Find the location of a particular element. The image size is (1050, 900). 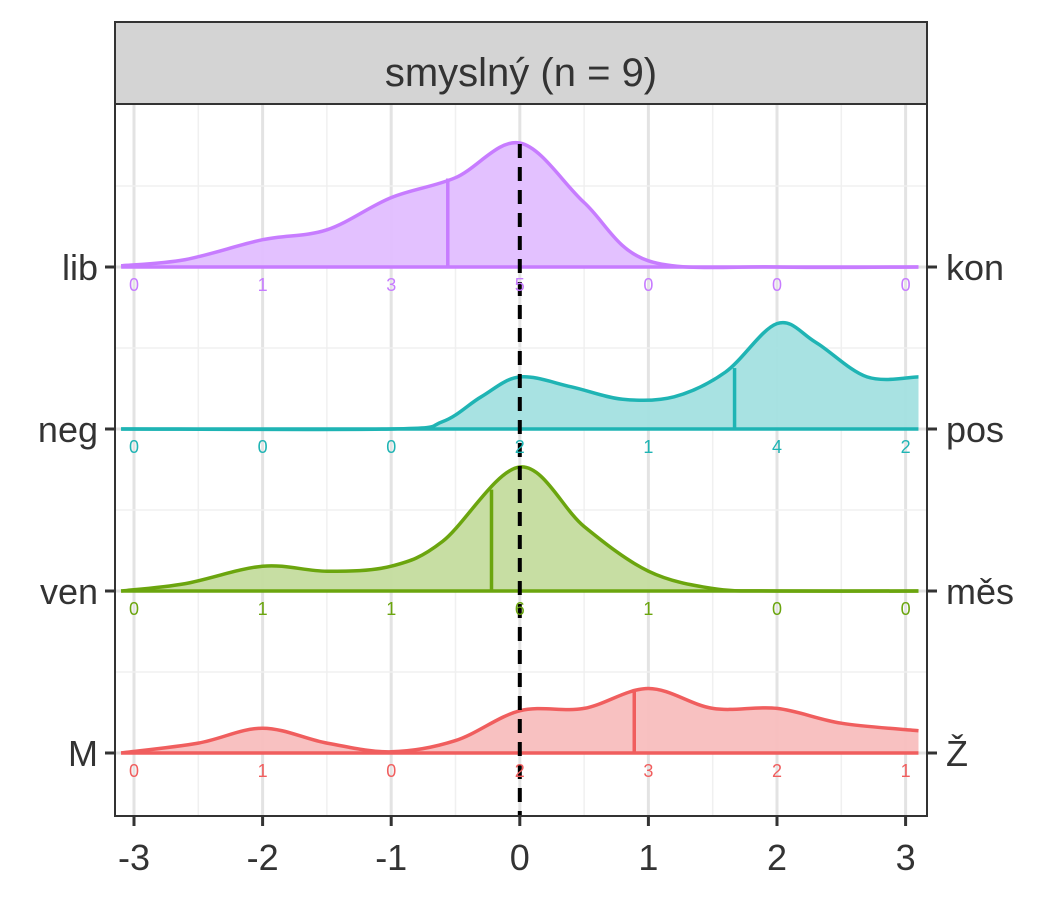

ridge-area-neg is located at coordinates (520, 376).